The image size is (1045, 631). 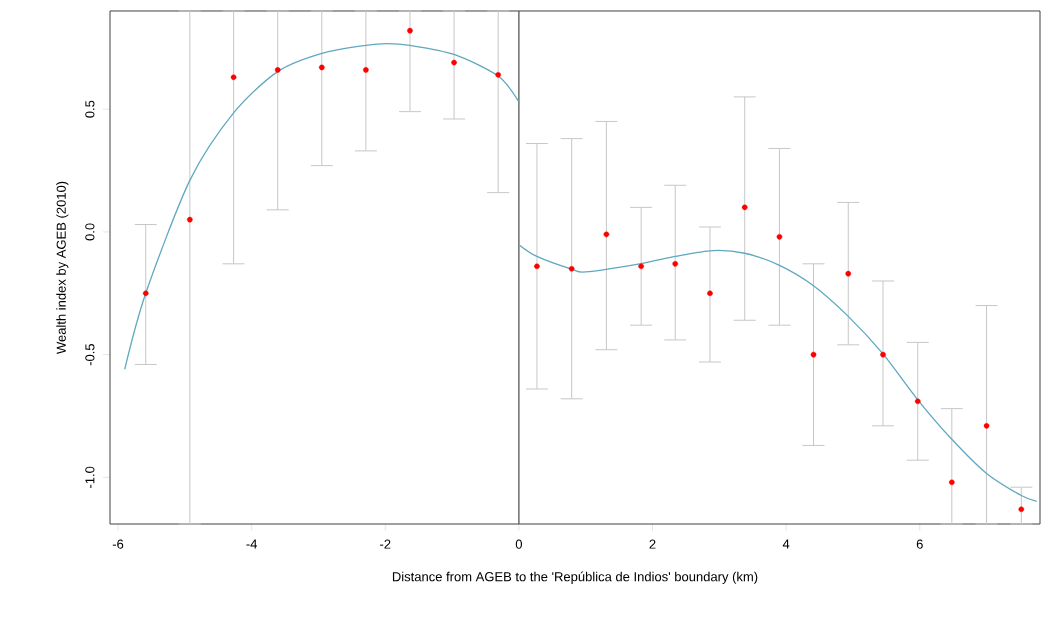 I want to click on x-tick-label: 4, so click(x=786, y=544).